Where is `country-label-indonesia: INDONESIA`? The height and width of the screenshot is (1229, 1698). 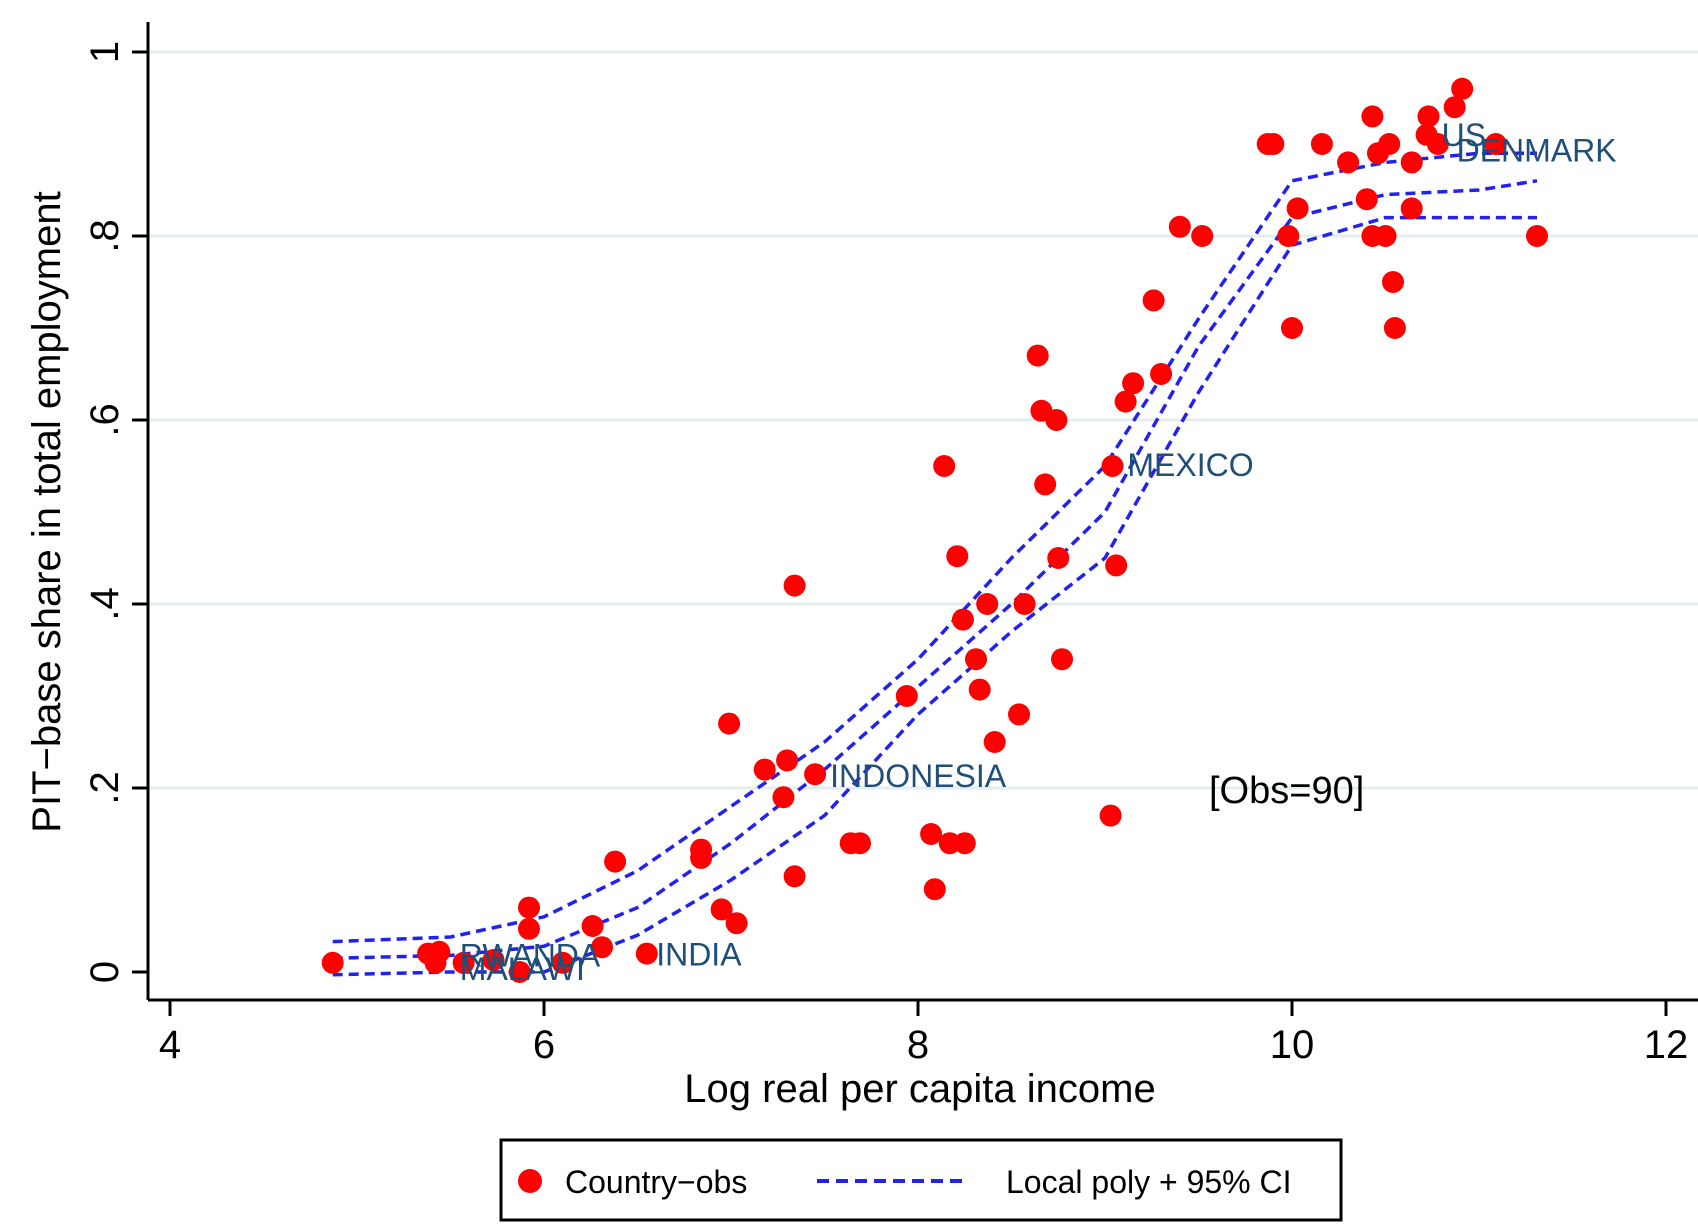 country-label-indonesia: INDONESIA is located at coordinates (918, 776).